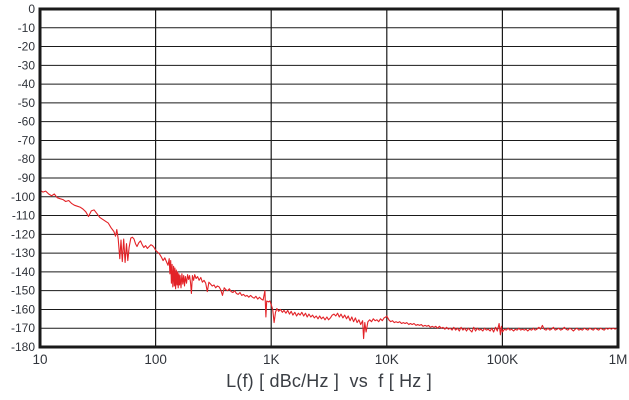 This screenshot has height=400, width=629. Describe the element at coordinates (271, 359) in the screenshot. I see `x-tick-label: 1K` at that location.